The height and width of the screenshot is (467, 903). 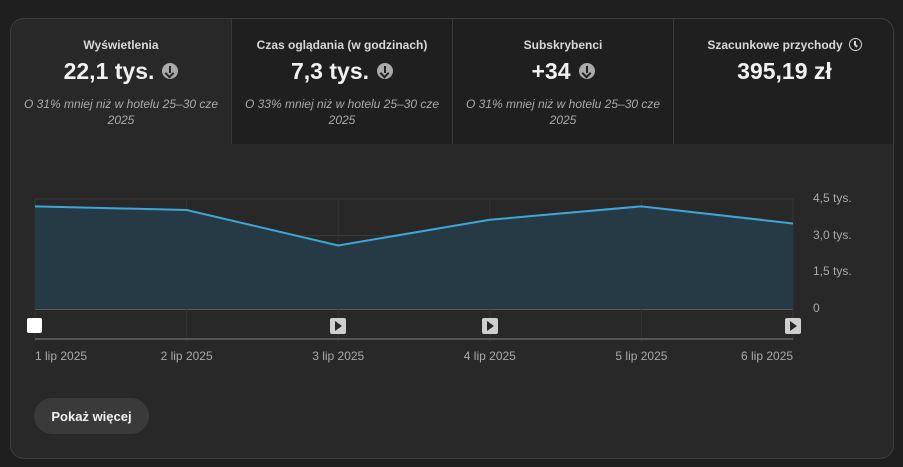 I want to click on y-tick-label: 4,5 tys., so click(x=832, y=198).